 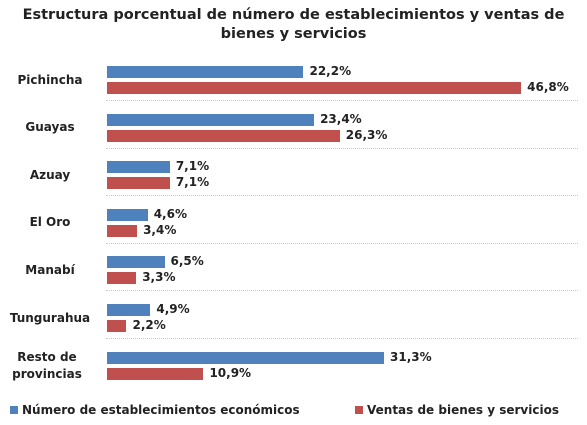 What do you see at coordinates (149, 325) in the screenshot?
I see `data-label: 2,2%` at bounding box center [149, 325].